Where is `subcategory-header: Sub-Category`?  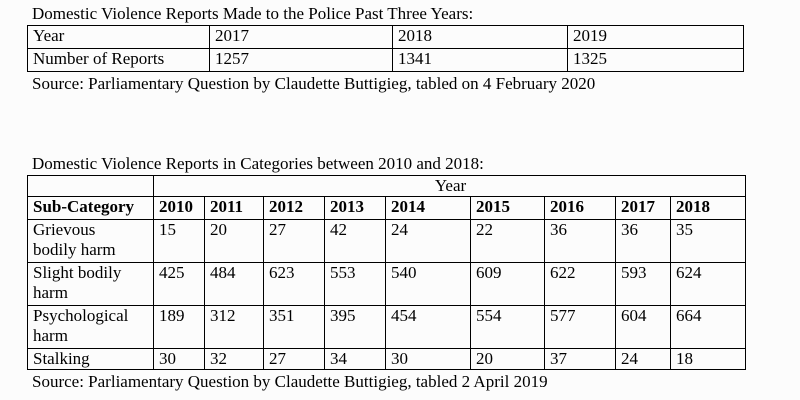
subcategory-header: Sub-Category is located at coordinates (90, 208).